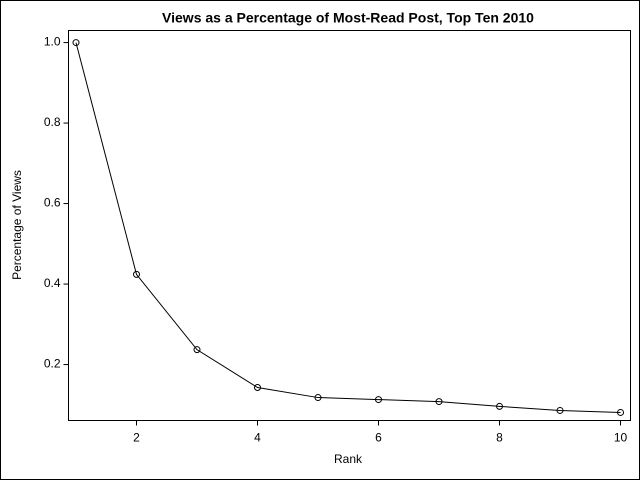 Image resolution: width=640 pixels, height=480 pixels. What do you see at coordinates (52, 283) in the screenshot?
I see `y-tick-label: 0.4` at bounding box center [52, 283].